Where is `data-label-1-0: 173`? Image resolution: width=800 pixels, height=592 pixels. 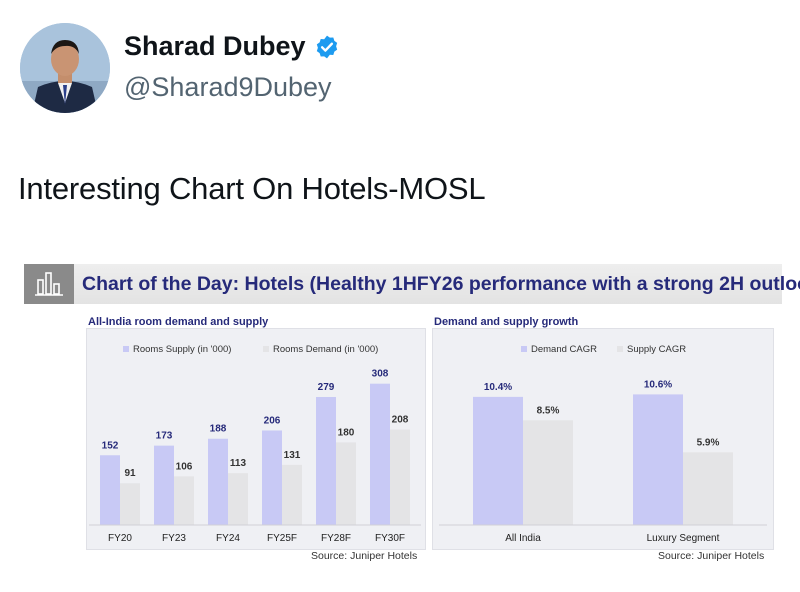
data-label-1-0: 173 is located at coordinates (164, 436).